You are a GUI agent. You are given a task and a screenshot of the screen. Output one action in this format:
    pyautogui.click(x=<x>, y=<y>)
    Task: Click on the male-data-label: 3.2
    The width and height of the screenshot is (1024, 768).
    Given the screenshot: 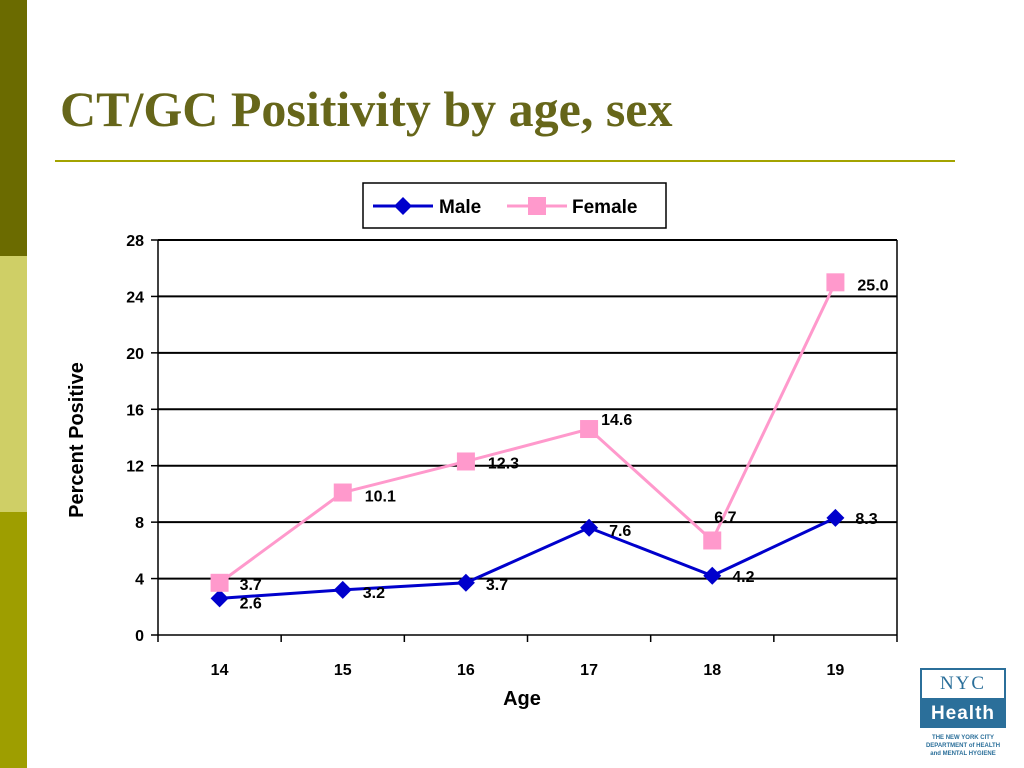 What is the action you would take?
    pyautogui.click(x=374, y=593)
    